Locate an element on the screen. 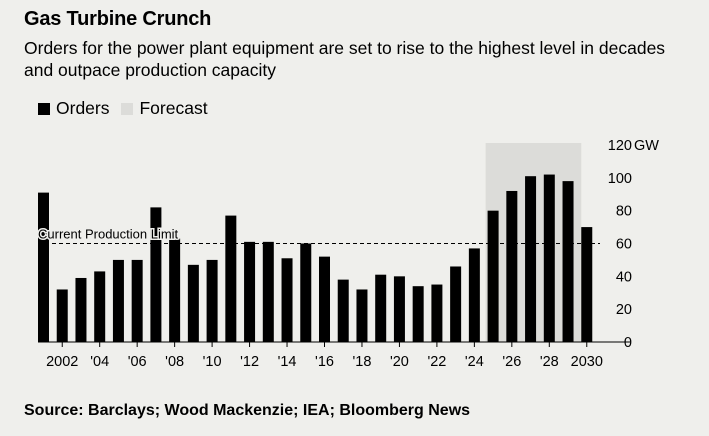 This screenshot has height=436, width=709. bar-2001 is located at coordinates (43, 267).